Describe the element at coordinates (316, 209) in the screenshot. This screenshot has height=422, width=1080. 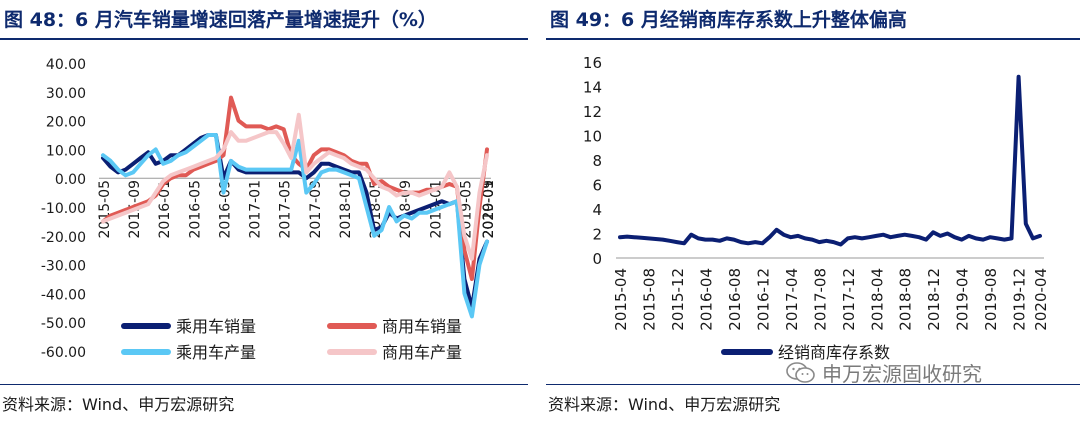
I see `x-tick-label: 2017-09` at that location.